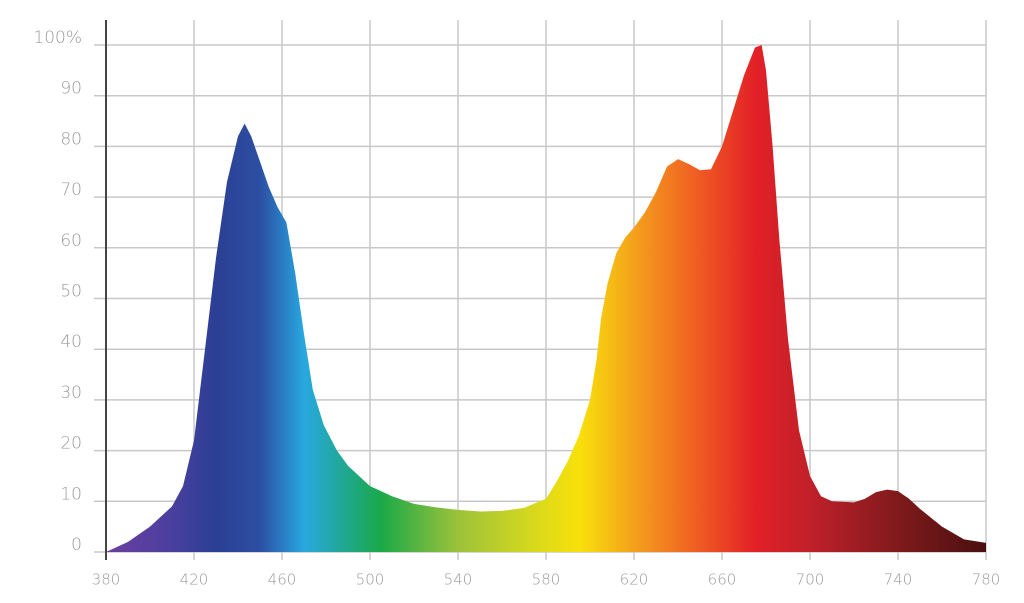 The image size is (1024, 603). I want to click on y-tick-label: 80, so click(71, 139).